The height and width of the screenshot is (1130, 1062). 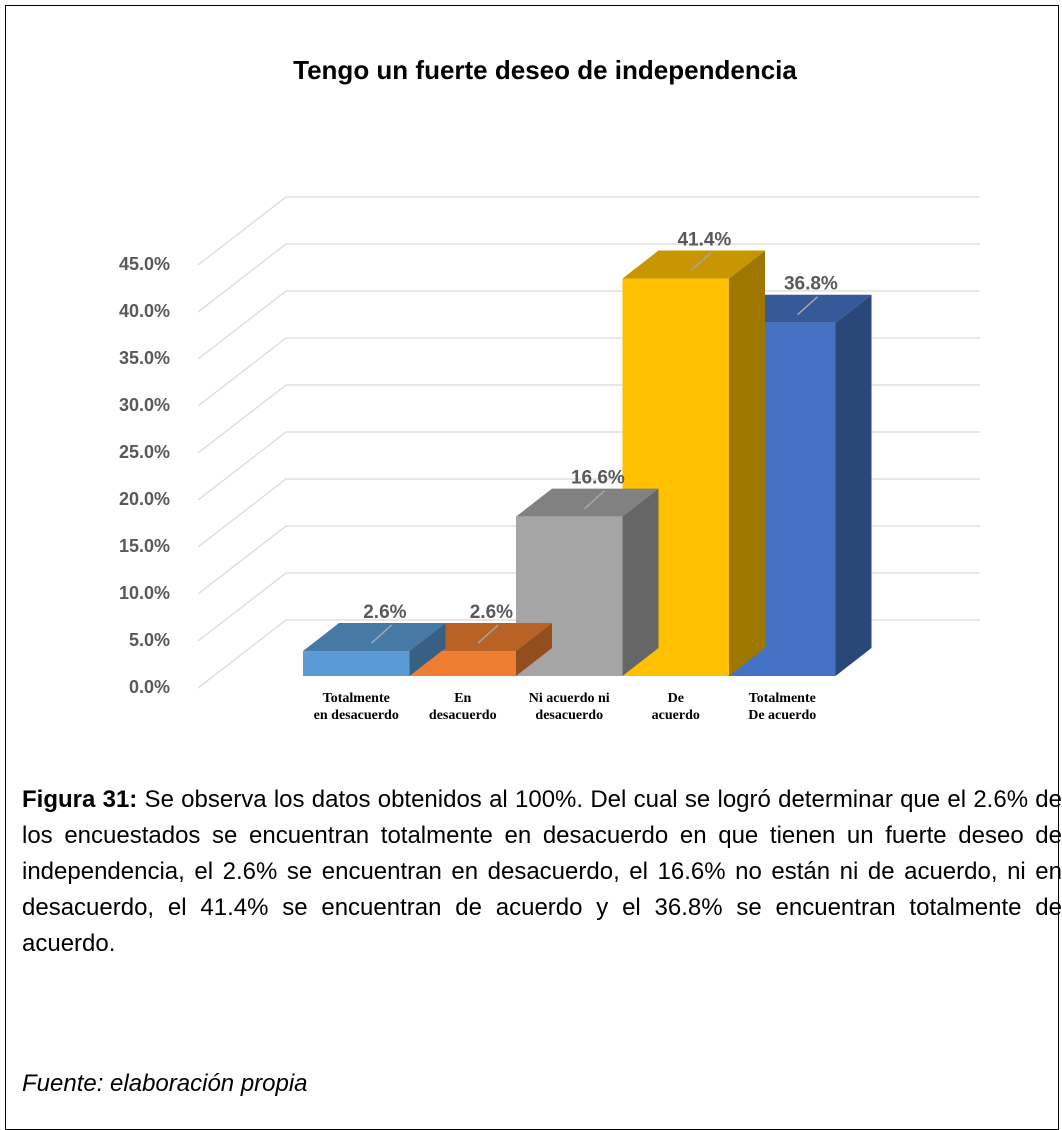 What do you see at coordinates (80, 799) in the screenshot?
I see `caption-label: Figura 31:` at bounding box center [80, 799].